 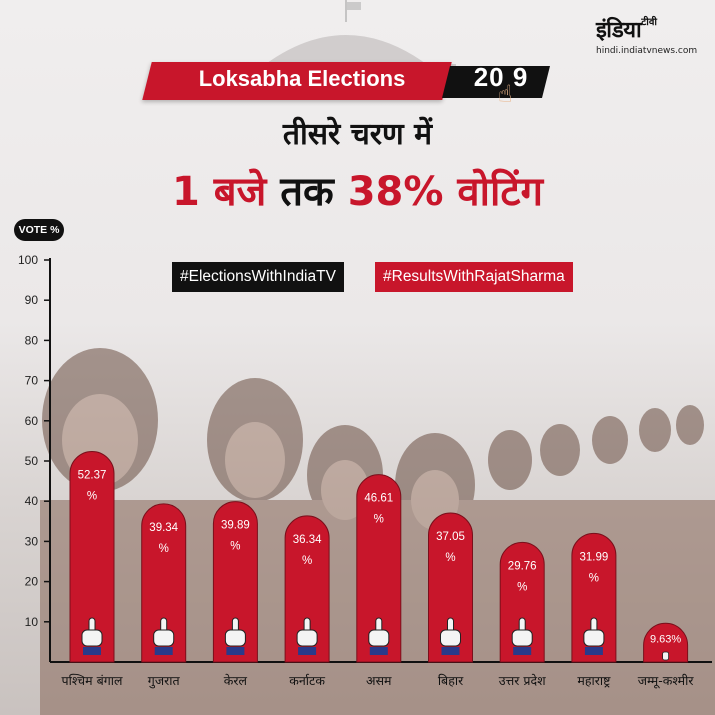 I want to click on headline-part3: 38% वोटिंग, so click(x=445, y=192).